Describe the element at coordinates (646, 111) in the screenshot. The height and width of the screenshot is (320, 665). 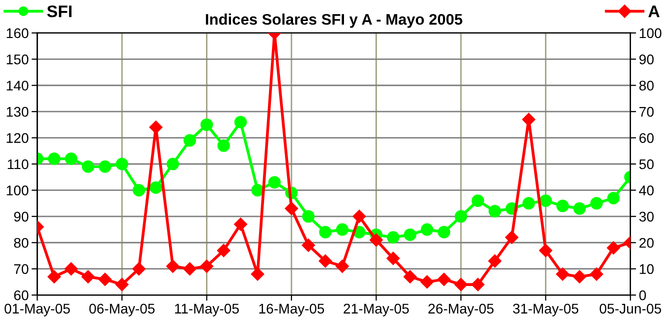
I see `y2-tick-label: 70` at that location.